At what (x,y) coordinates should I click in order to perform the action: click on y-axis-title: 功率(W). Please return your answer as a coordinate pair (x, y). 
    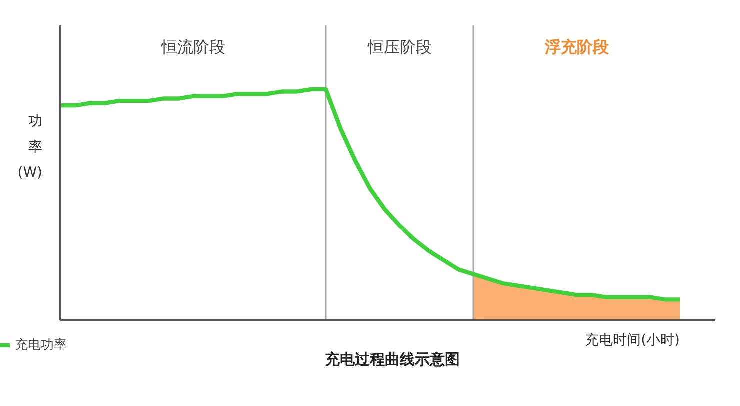
    Looking at the image, I should click on (30, 147).